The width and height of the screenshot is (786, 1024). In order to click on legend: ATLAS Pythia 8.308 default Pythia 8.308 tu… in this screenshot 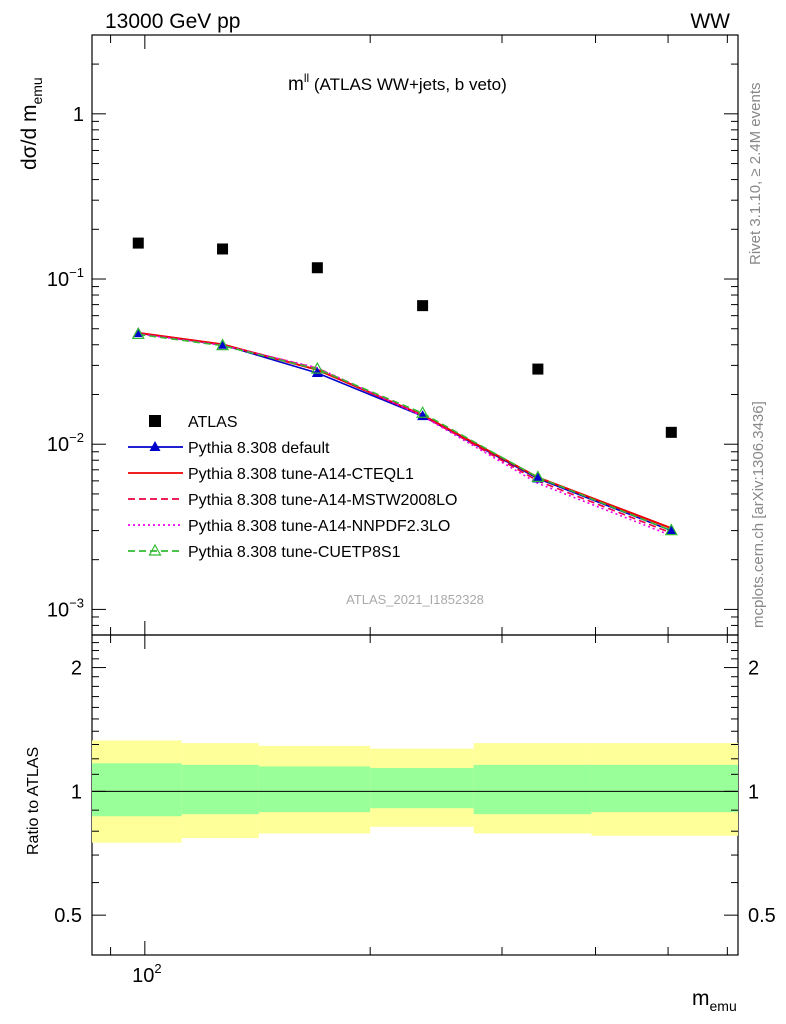, I will do `click(292, 487)`.